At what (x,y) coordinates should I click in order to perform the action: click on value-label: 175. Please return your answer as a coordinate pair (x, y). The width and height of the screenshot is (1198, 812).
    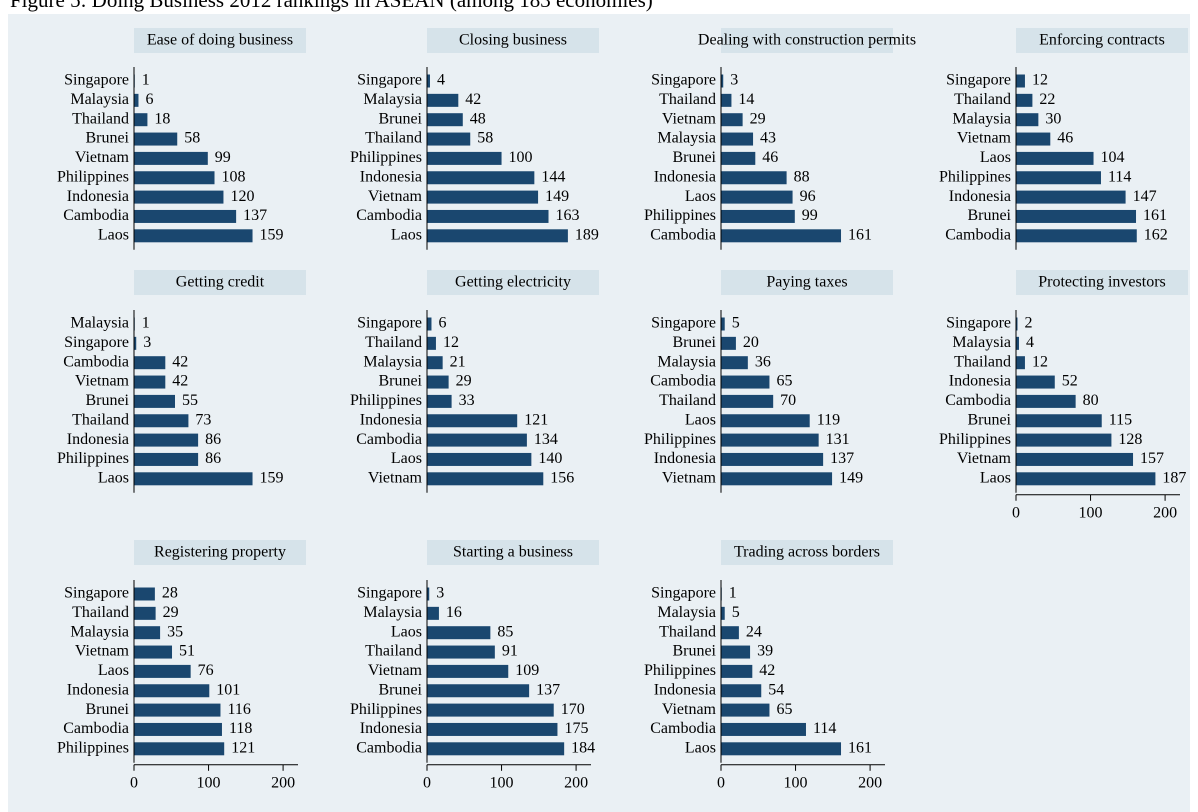
    Looking at the image, I should click on (576, 728).